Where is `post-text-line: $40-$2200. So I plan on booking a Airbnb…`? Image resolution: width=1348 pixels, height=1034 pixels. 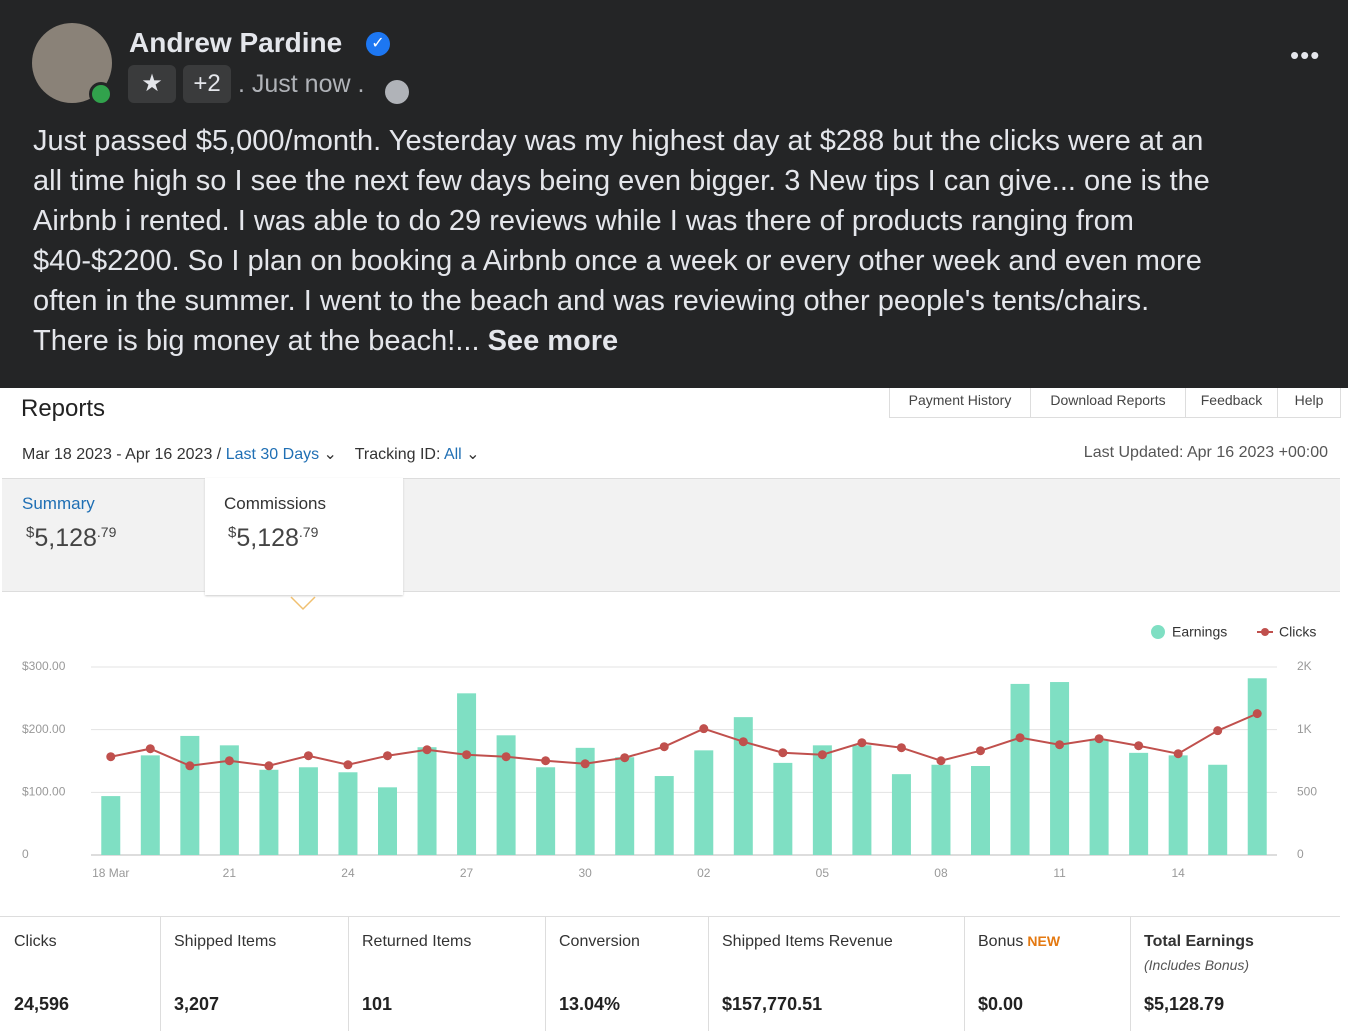 post-text-line: $40-$2200. So I plan on booking a Airbnb… is located at coordinates (617, 261).